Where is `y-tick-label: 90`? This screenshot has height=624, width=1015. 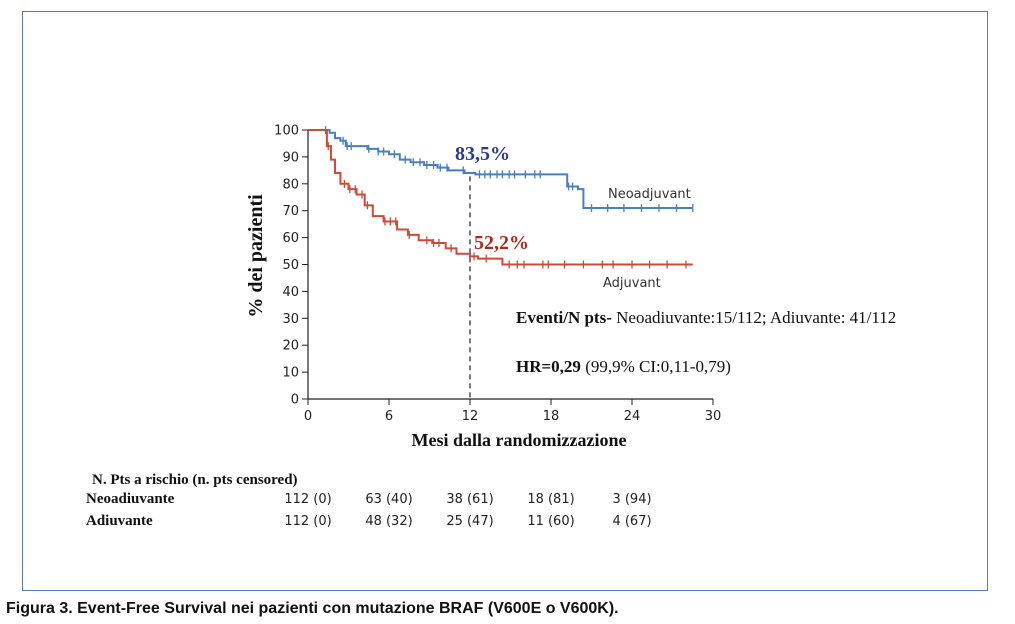
y-tick-label: 90 is located at coordinates (290, 157).